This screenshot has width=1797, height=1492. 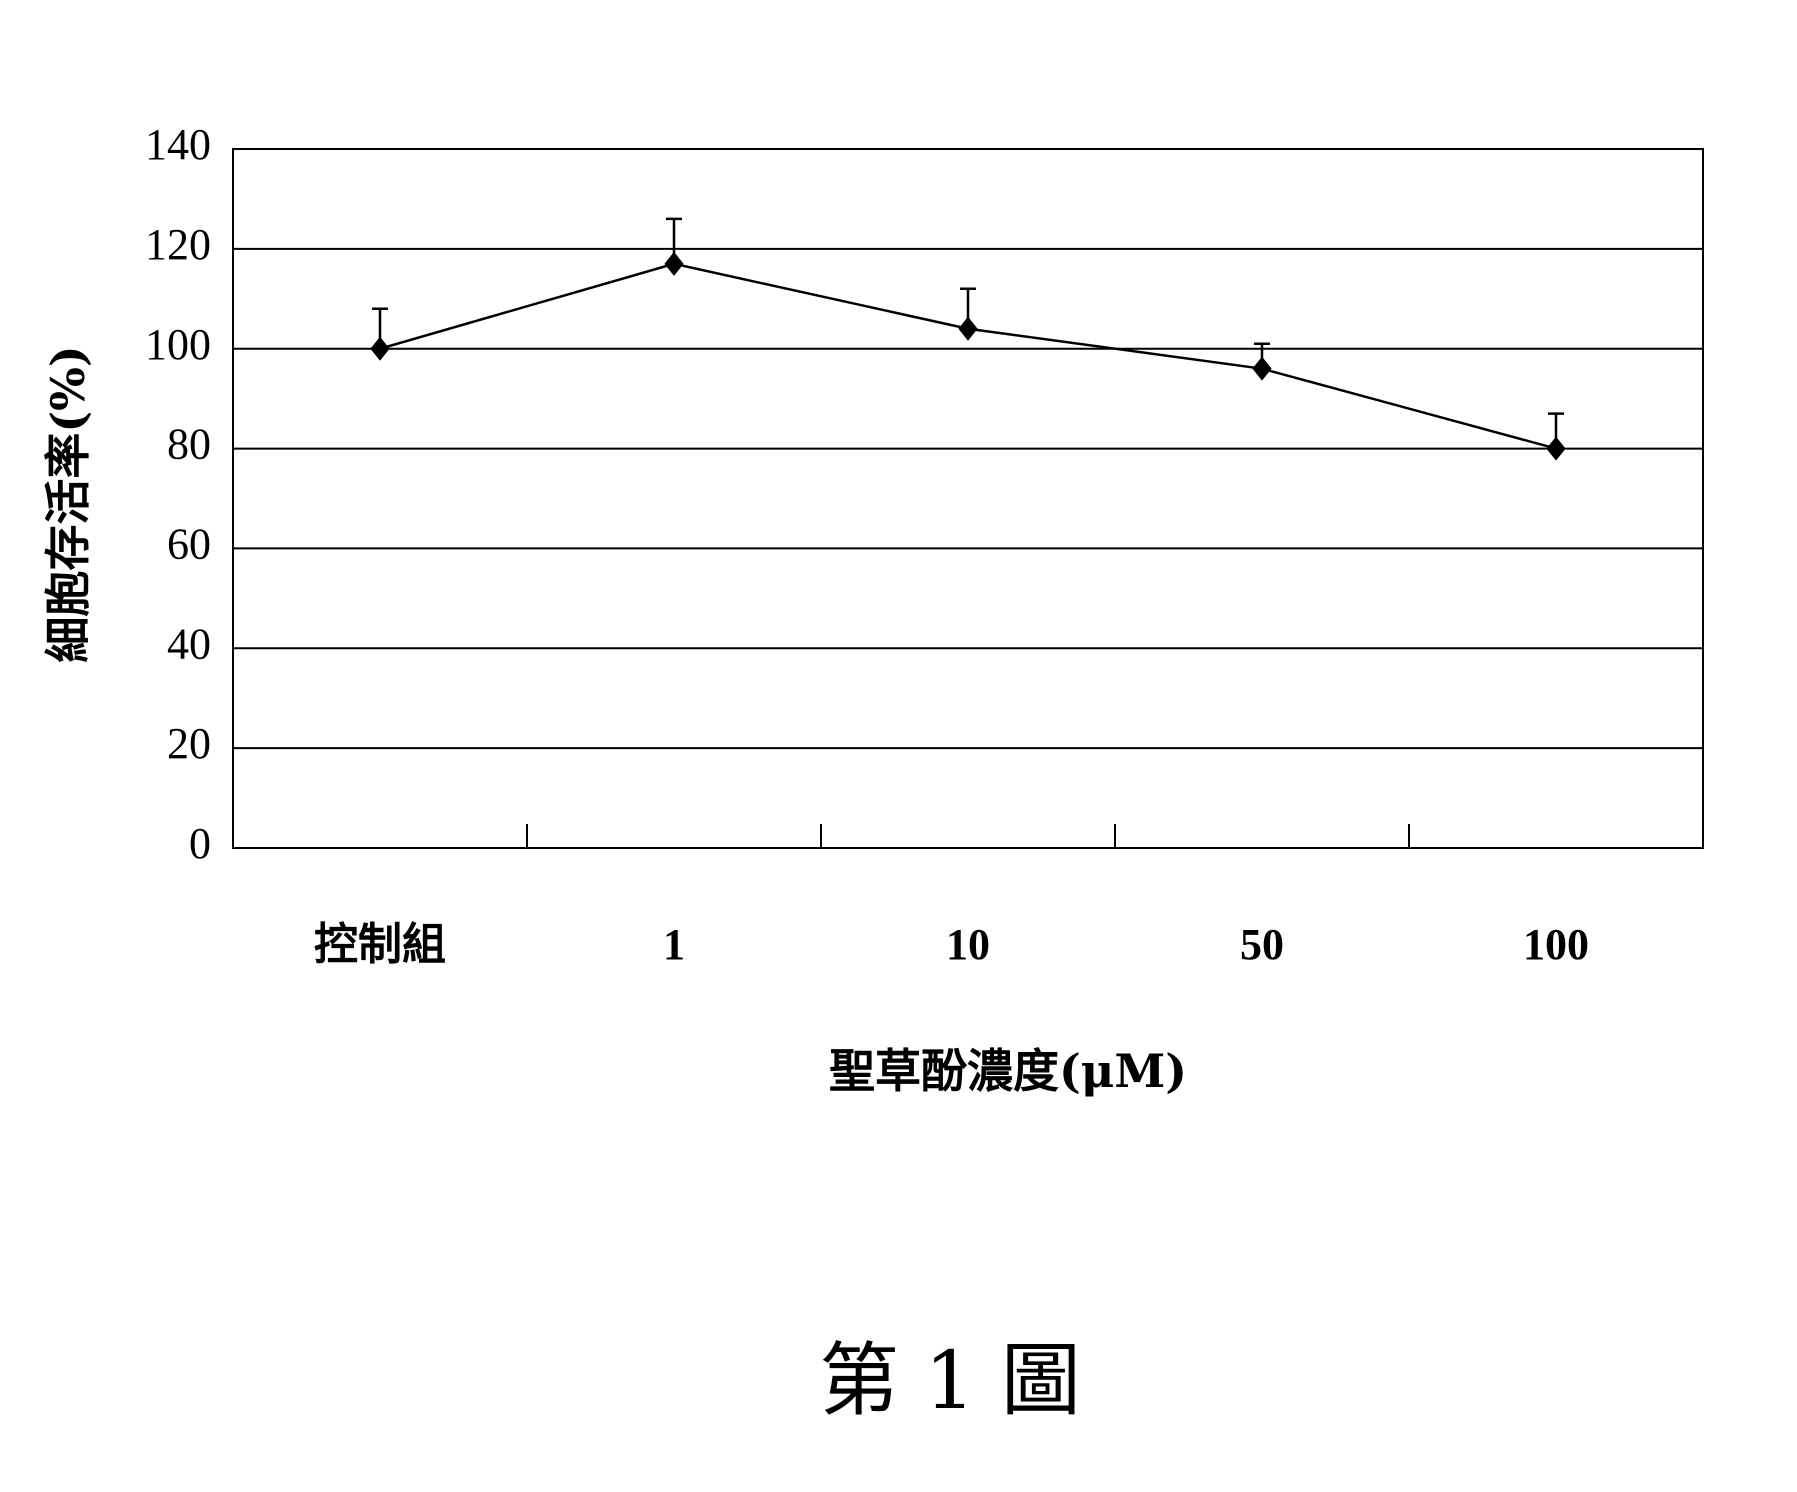 What do you see at coordinates (178, 344) in the screenshot?
I see `y-tick-label: 100` at bounding box center [178, 344].